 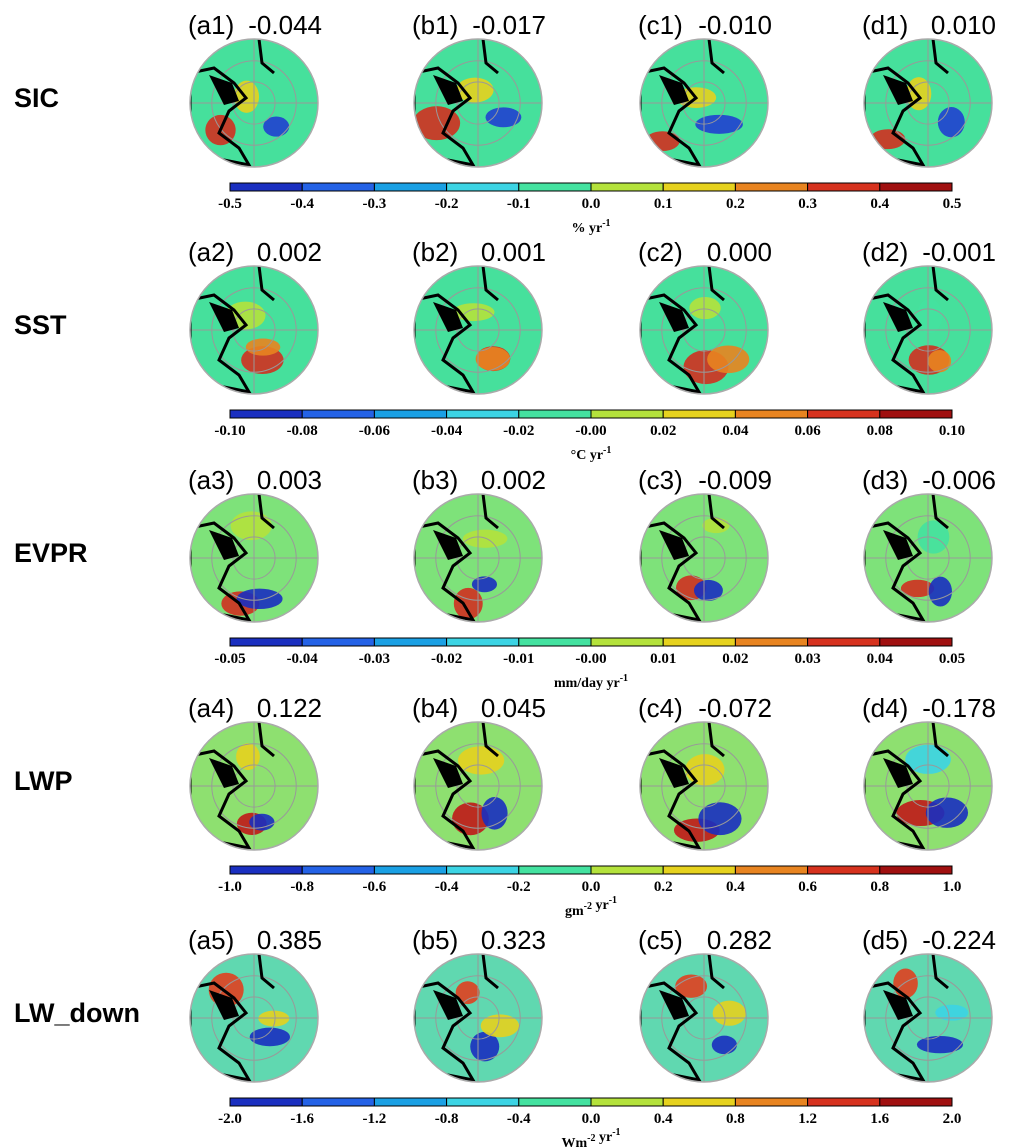 What do you see at coordinates (952, 887) in the screenshot?
I see `colorbar-tick-label: 1.0` at bounding box center [952, 887].